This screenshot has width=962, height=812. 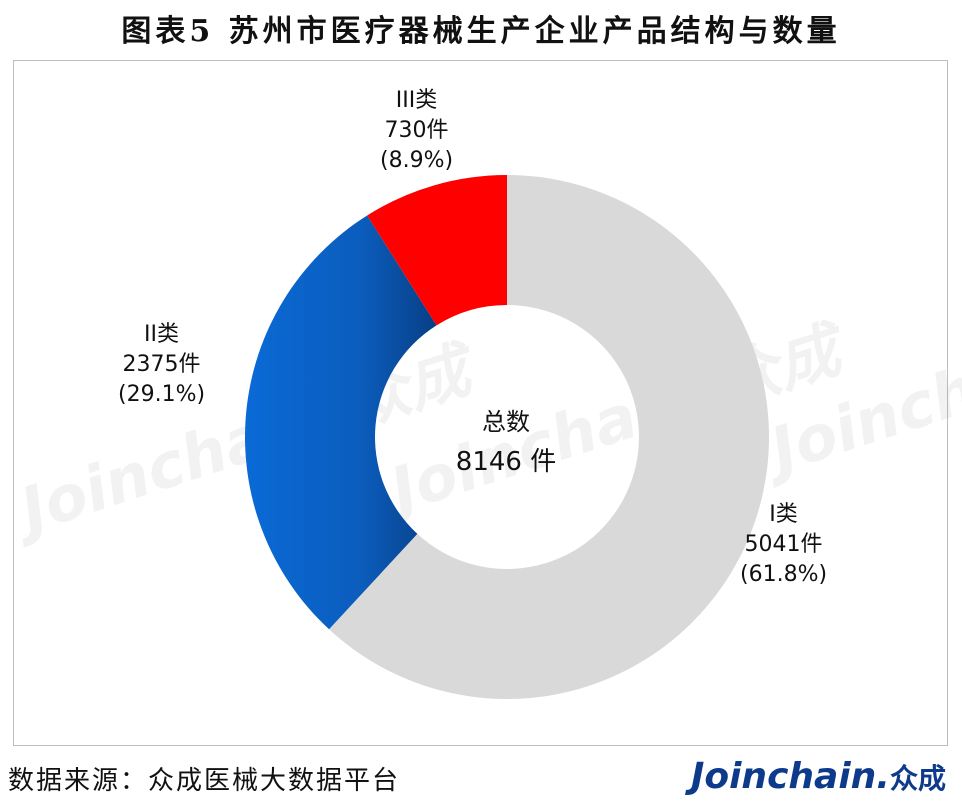 I want to click on data-source: 数据来源：众成医械大数据平台, so click(x=204, y=781).